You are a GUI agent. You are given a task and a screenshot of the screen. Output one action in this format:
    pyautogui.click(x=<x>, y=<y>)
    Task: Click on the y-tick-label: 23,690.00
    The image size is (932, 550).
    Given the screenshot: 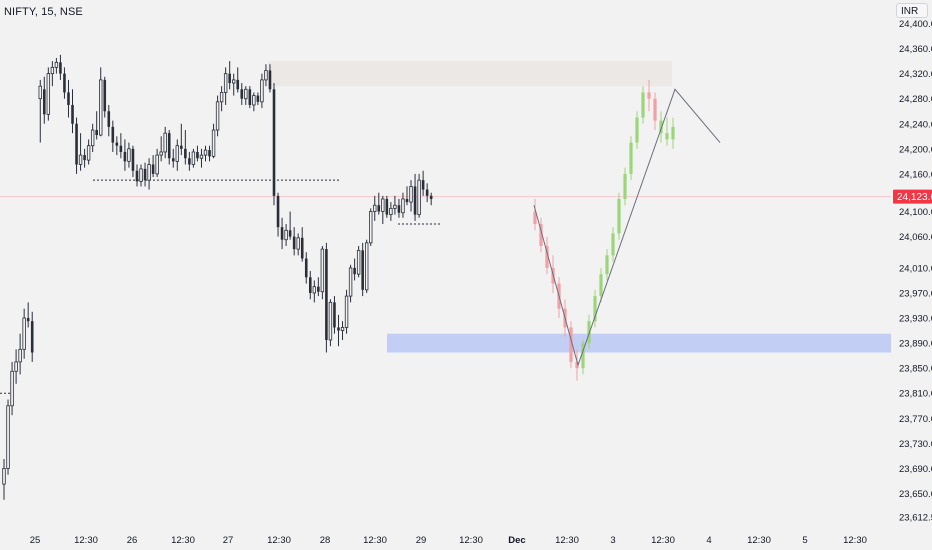 What is the action you would take?
    pyautogui.click(x=915, y=469)
    